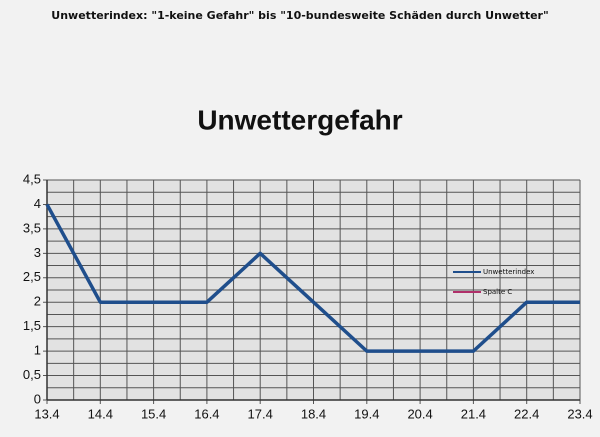  I want to click on x-tick-label: 15.4, so click(153, 413).